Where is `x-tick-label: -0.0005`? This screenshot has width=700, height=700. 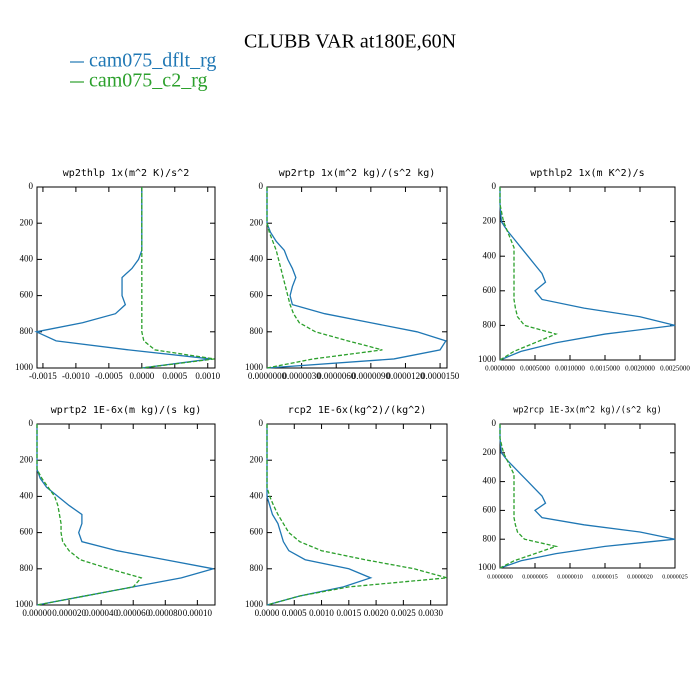 x-tick-label: -0.0005 is located at coordinates (109, 376).